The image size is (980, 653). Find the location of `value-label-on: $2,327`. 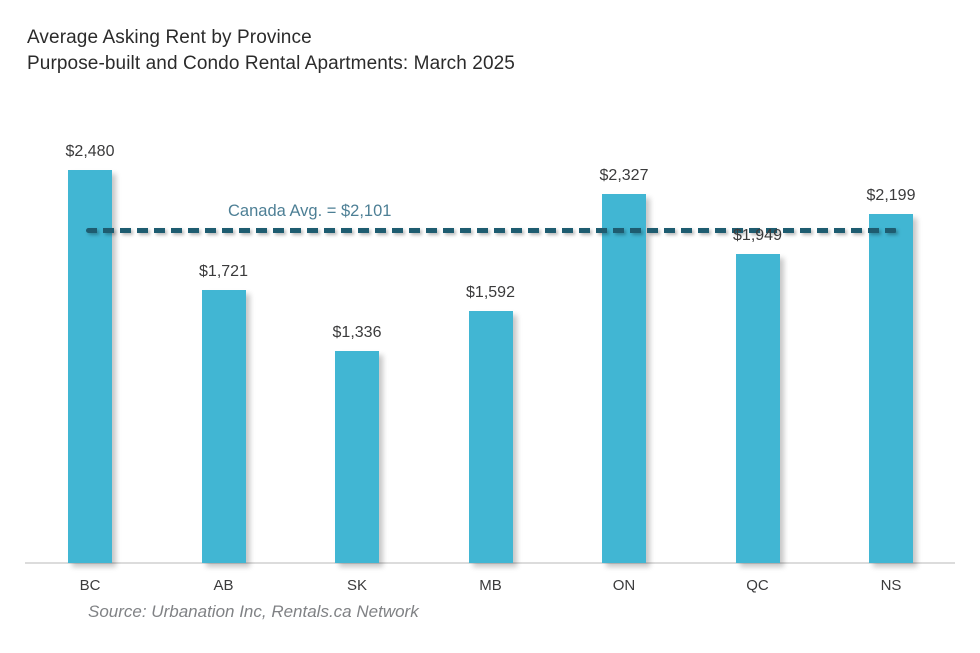

value-label-on: $2,327 is located at coordinates (624, 175).